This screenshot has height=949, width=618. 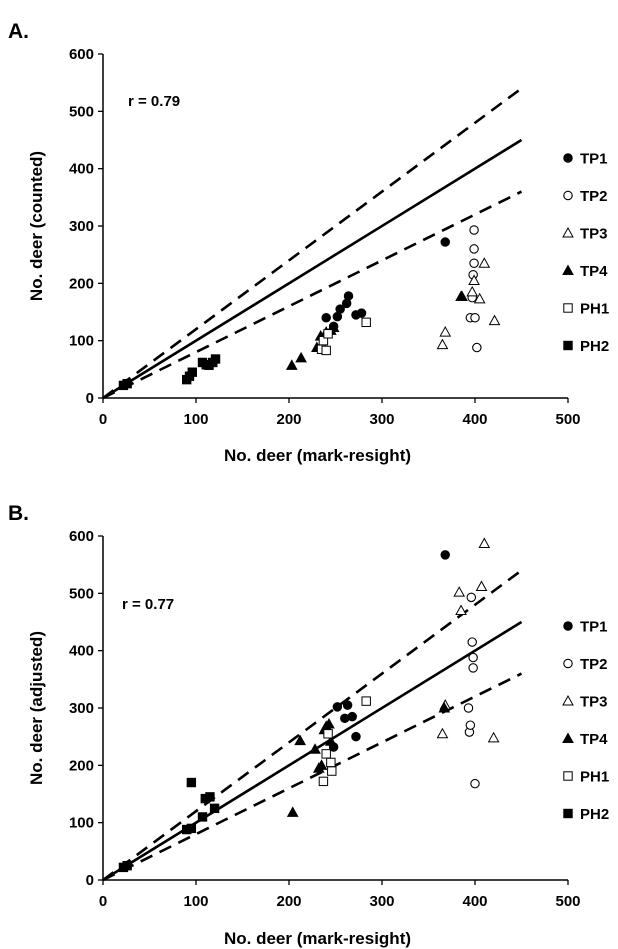 What do you see at coordinates (81, 111) in the screenshot?
I see `y-tick-label: 500` at bounding box center [81, 111].